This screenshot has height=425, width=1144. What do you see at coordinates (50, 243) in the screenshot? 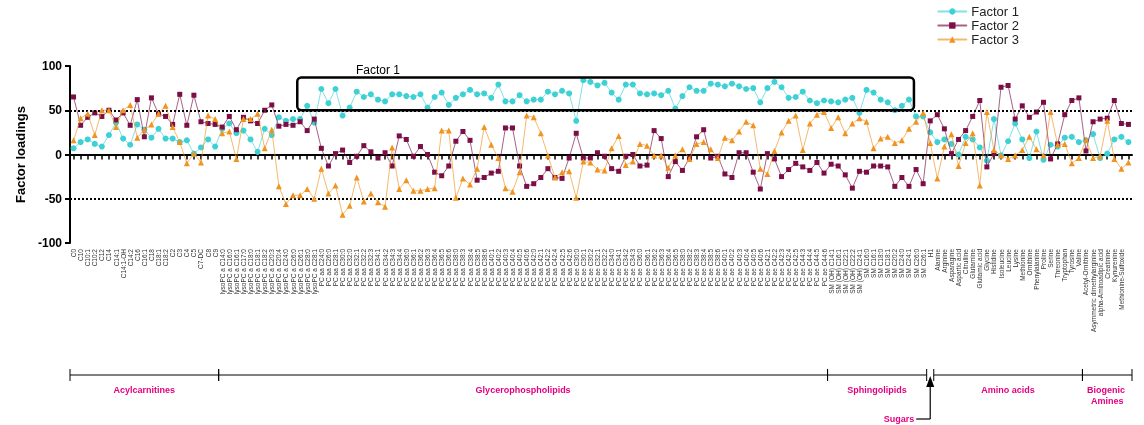
I see `y-tick-label: -100` at bounding box center [50, 243].